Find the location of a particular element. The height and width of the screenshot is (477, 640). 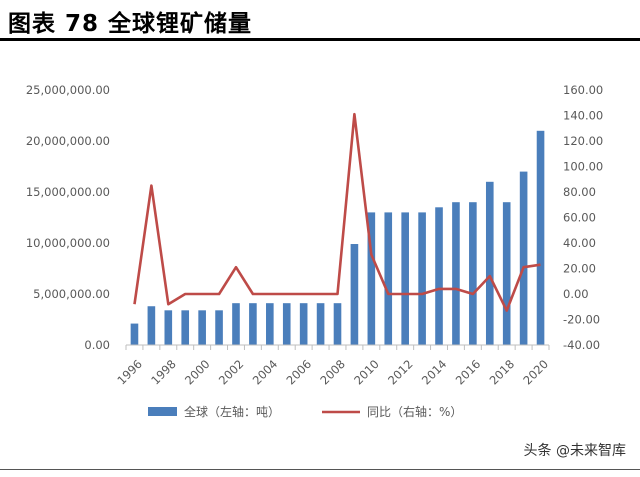

right-axis-tick-label: 80.00 is located at coordinates (579, 192).